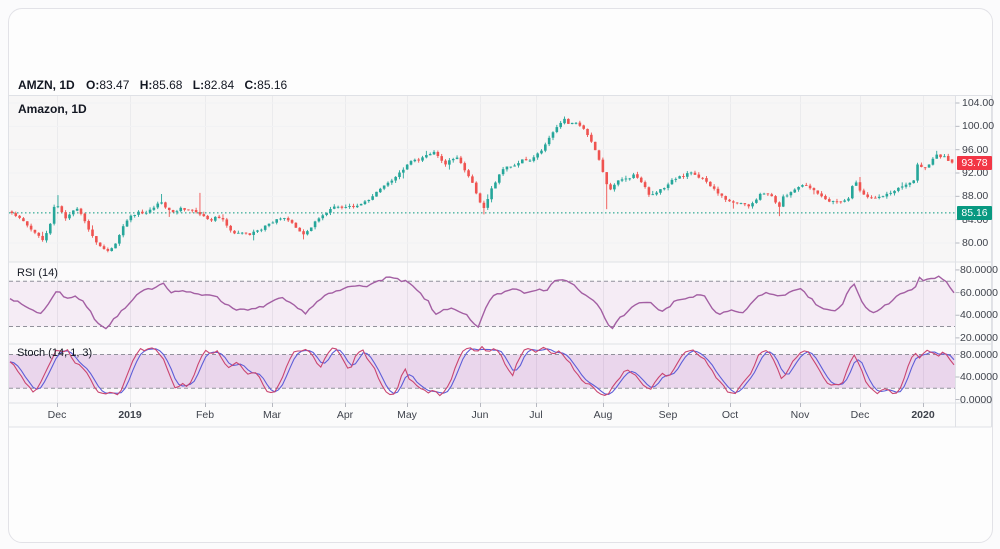  Describe the element at coordinates (205, 415) in the screenshot. I see `time-axis-tick: Feb` at that location.